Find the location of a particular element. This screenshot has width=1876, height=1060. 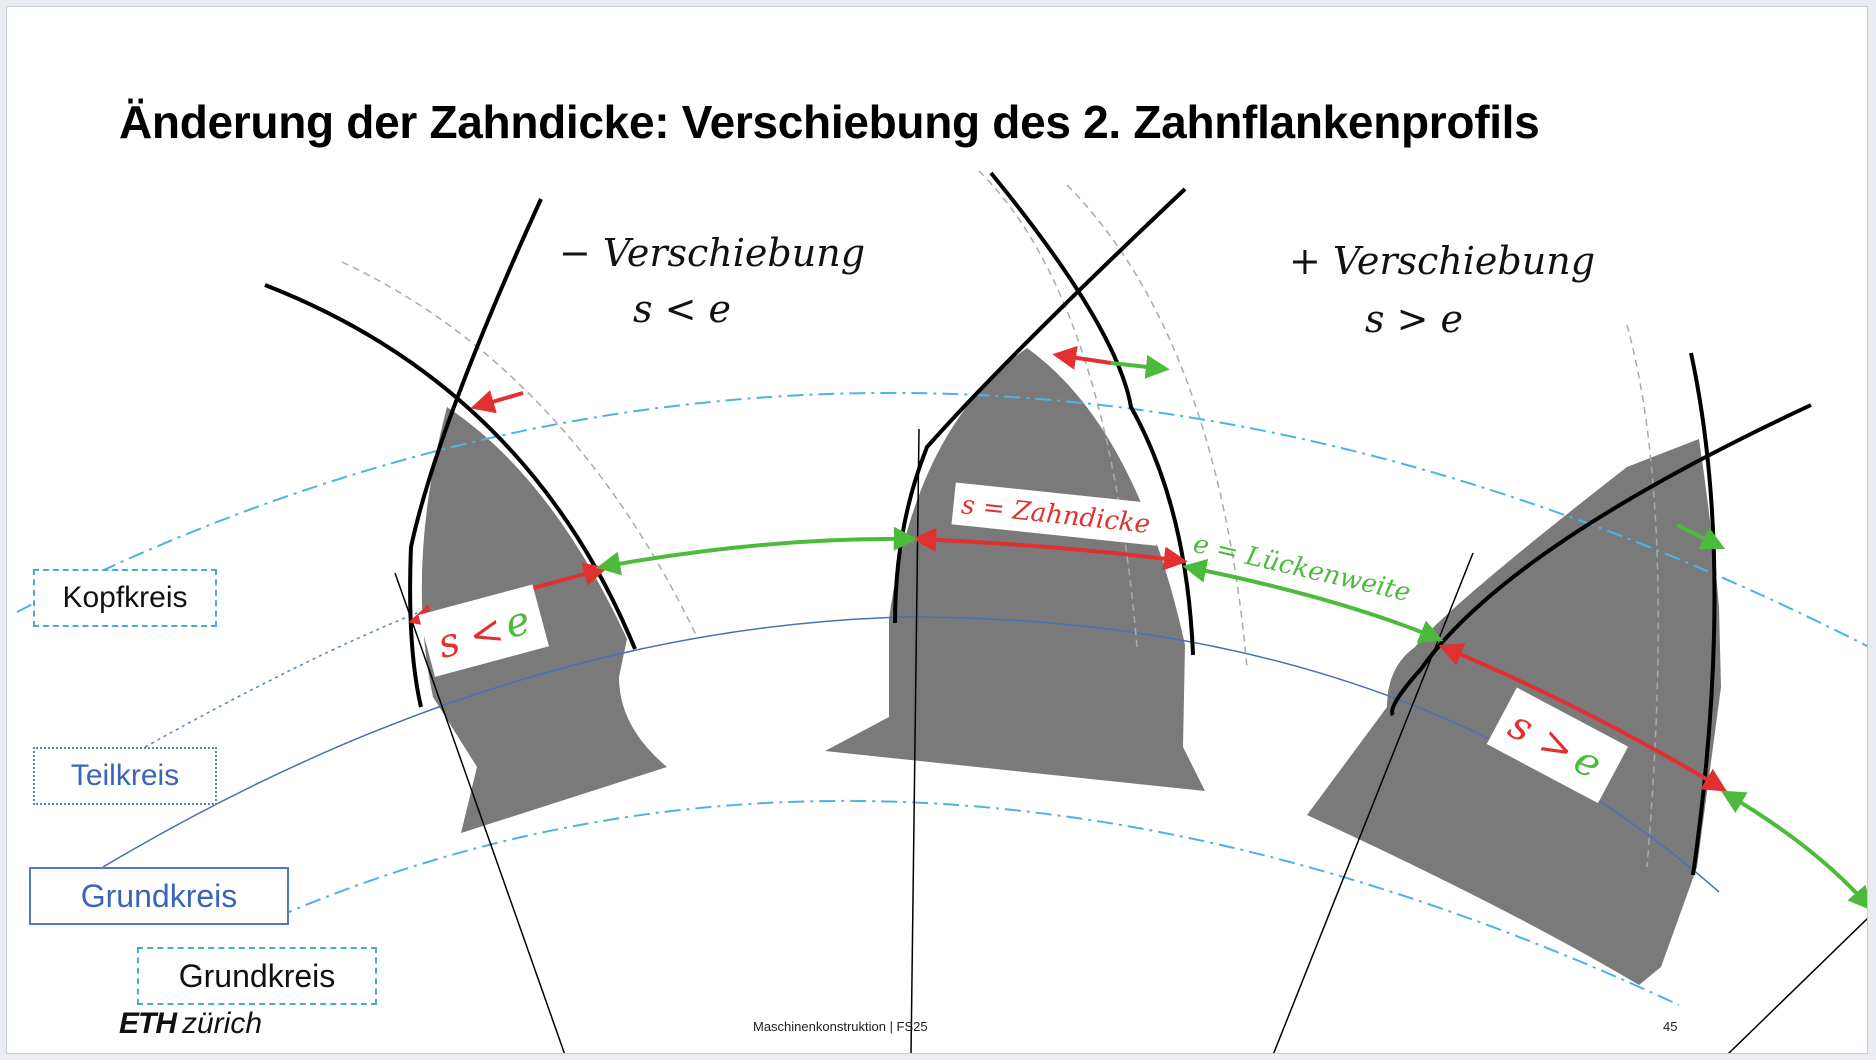

minus-shift-label: − Verschiebung is located at coordinates (712, 253).